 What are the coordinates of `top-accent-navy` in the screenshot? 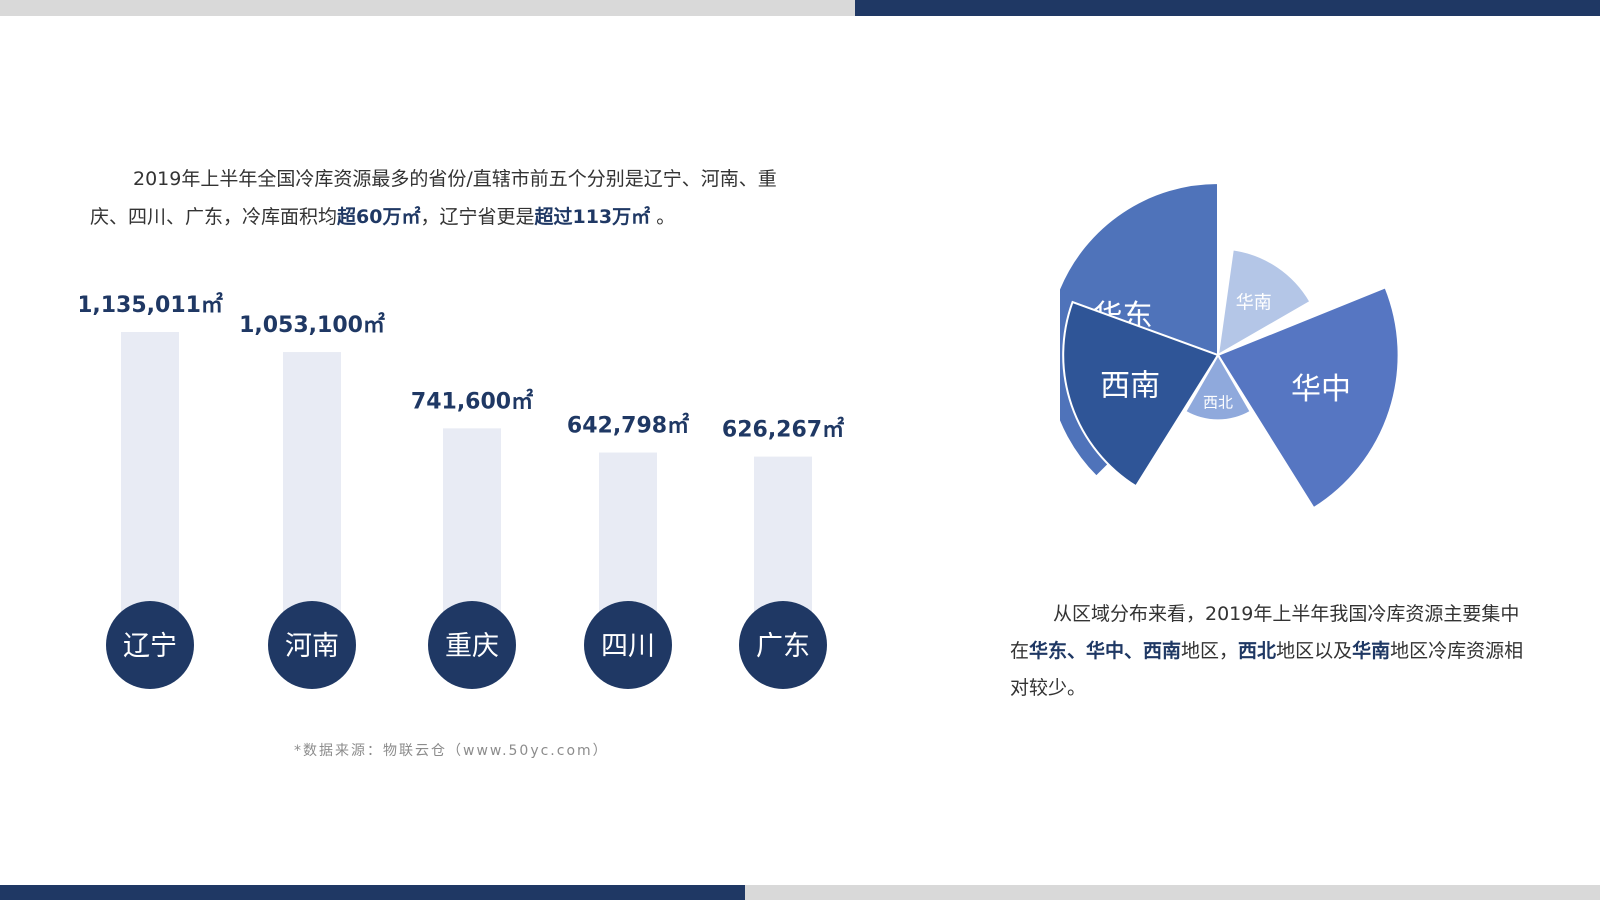 It's located at (1227, 8).